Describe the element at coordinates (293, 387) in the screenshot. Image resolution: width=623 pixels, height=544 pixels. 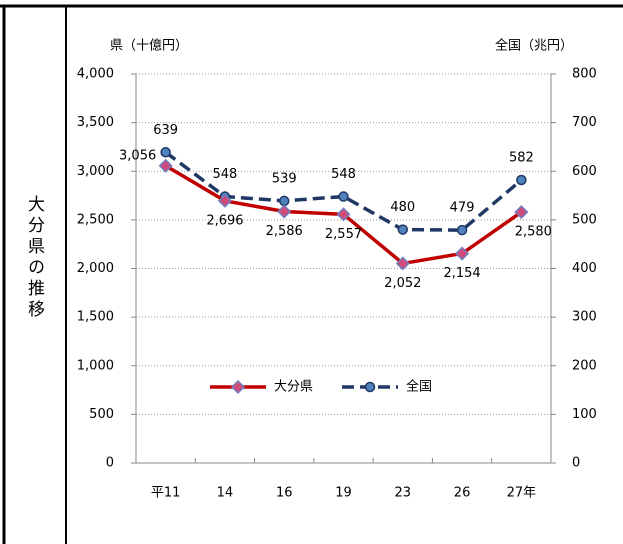
I see `legend-label: 大分県` at that location.